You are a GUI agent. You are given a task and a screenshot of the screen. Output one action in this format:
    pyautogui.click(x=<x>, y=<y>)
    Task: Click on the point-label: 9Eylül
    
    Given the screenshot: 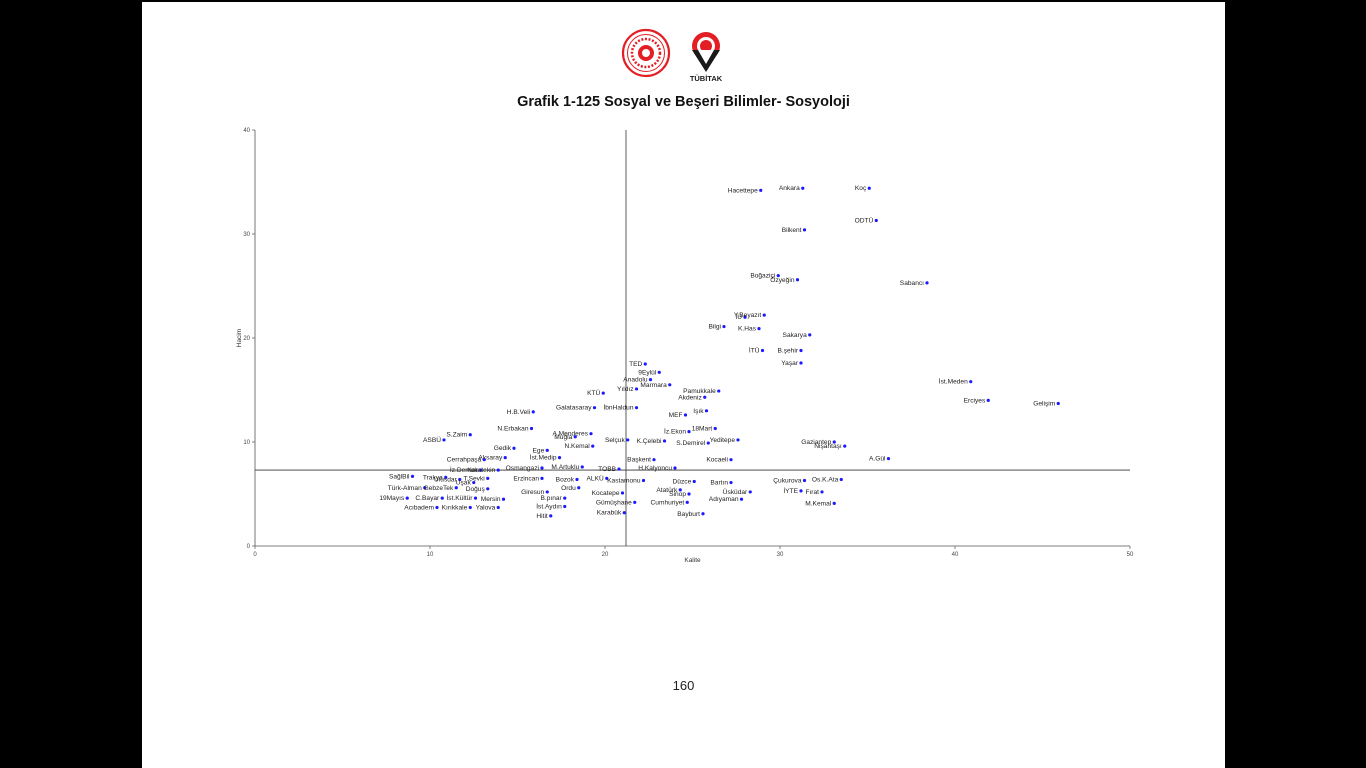 What is the action you would take?
    pyautogui.click(x=647, y=372)
    